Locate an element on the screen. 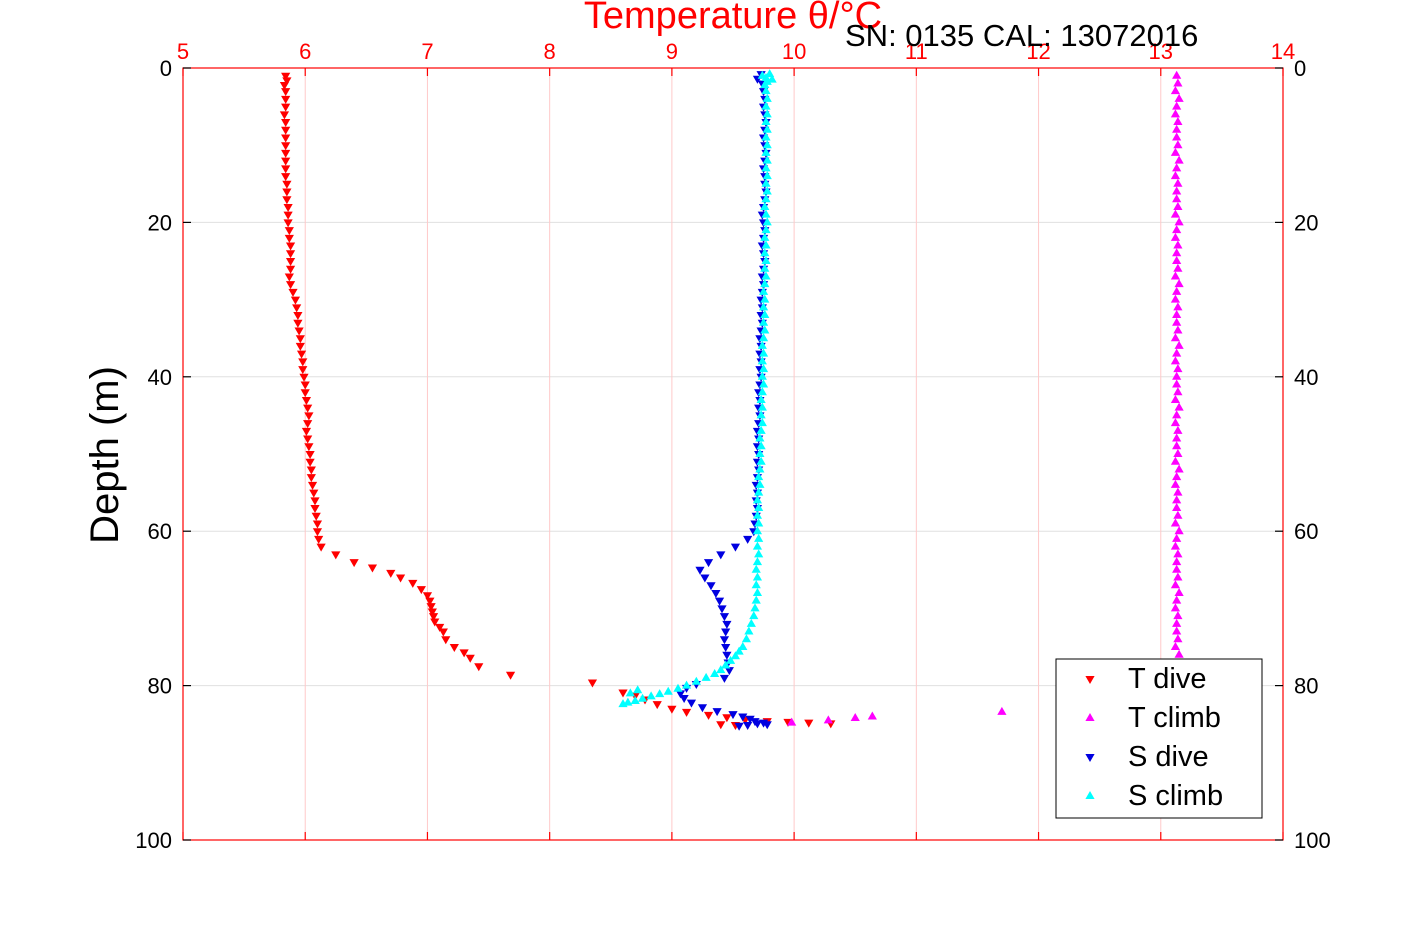 This screenshot has height=945, width=1417. y-tick-label-left: 100 is located at coordinates (153, 840).